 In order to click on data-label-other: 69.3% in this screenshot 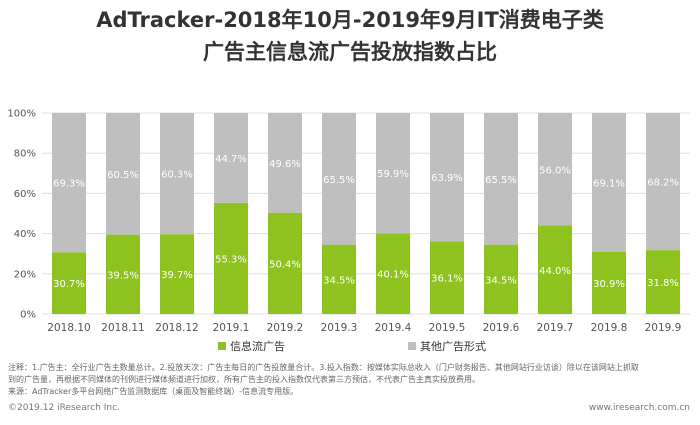, I will do `click(69, 184)`.